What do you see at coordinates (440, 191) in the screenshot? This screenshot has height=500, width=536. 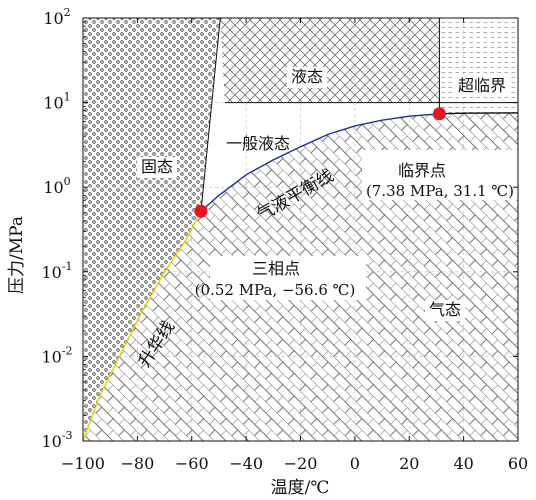 I see `critical-point-value: (7.38 MPa, 31.1 ℃)` at bounding box center [440, 191].